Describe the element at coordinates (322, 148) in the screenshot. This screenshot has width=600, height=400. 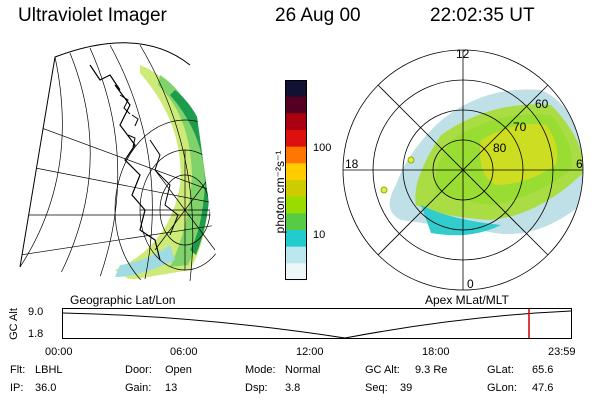
I see `colorbar-tick-100: 100` at that location.